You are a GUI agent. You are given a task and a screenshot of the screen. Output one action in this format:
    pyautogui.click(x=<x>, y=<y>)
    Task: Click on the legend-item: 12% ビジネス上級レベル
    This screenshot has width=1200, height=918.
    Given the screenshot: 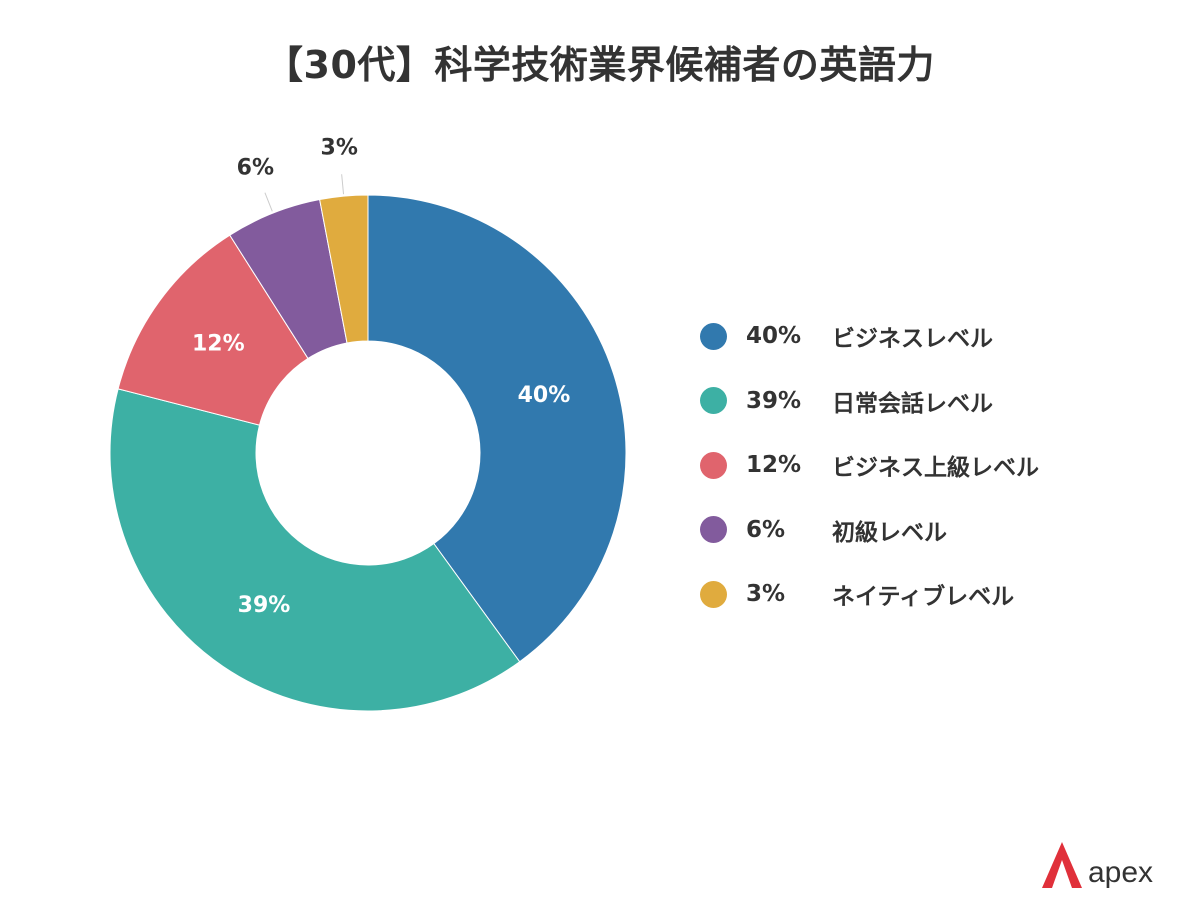 What is the action you would take?
    pyautogui.click(x=920, y=465)
    